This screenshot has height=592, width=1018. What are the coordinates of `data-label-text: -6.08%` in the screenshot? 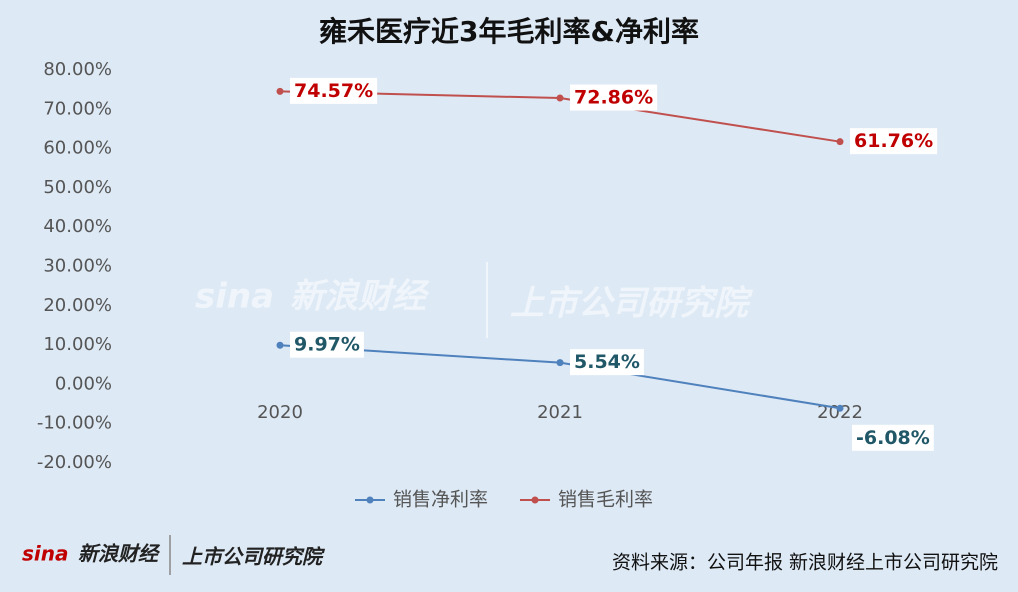 It's located at (893, 438).